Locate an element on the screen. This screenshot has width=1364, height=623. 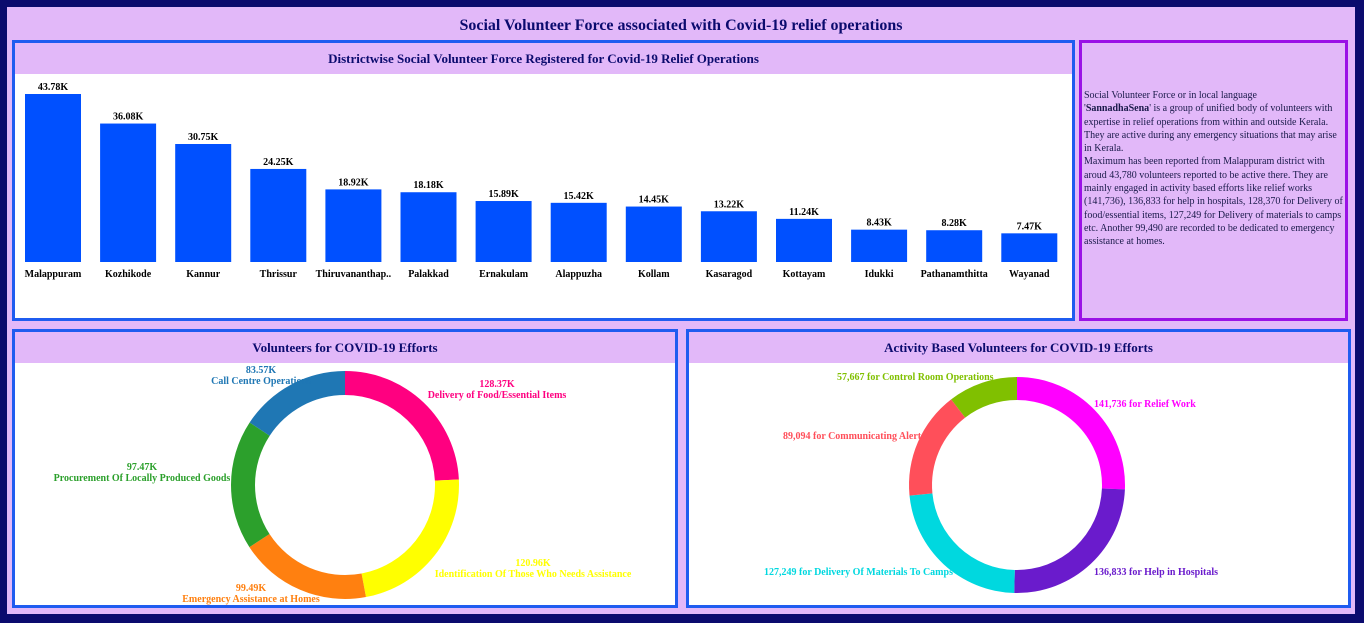
slice-value-label: 97.47K is located at coordinates (142, 467).